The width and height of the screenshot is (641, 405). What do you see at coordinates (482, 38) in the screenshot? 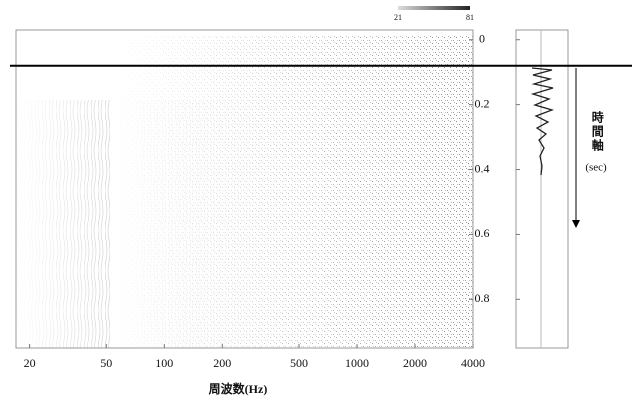
I see `y-tick-label: 0` at bounding box center [482, 38].